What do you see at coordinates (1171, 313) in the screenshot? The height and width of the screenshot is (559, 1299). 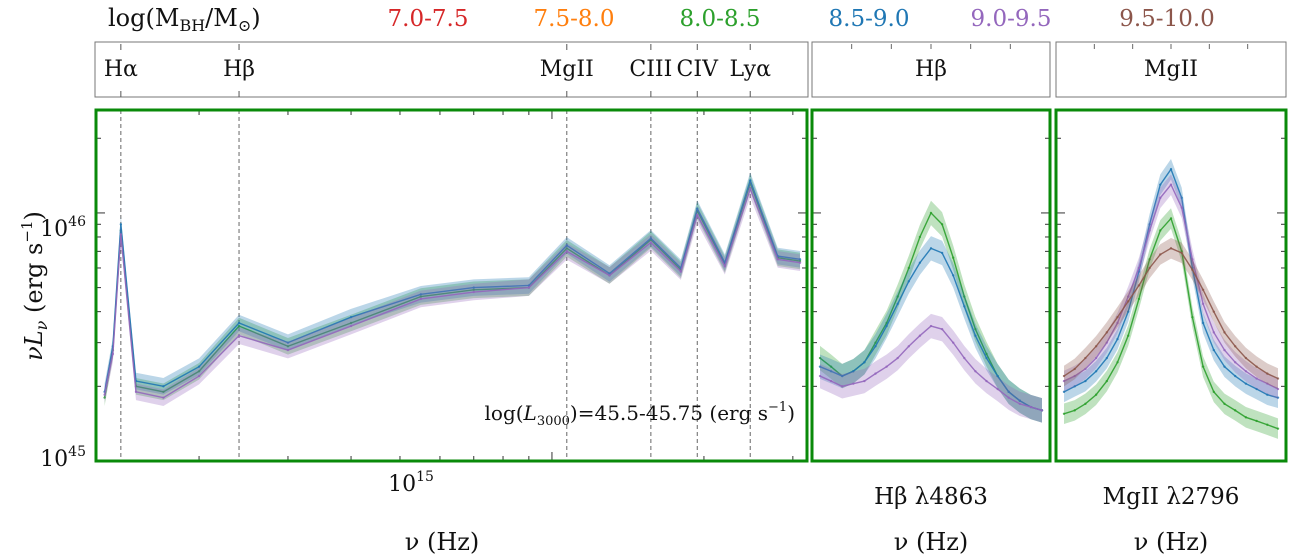 I see `mgii-series-3-band` at bounding box center [1171, 313].